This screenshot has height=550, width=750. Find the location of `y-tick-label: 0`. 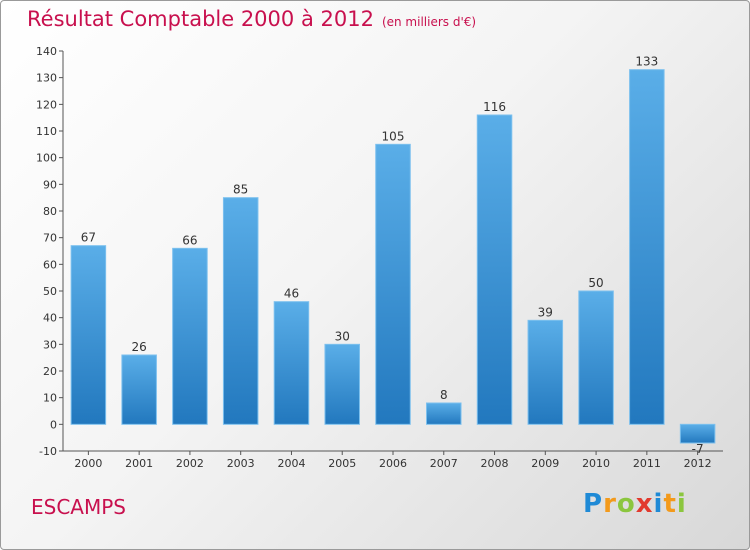

y-tick-label: 0 is located at coordinates (53, 424).